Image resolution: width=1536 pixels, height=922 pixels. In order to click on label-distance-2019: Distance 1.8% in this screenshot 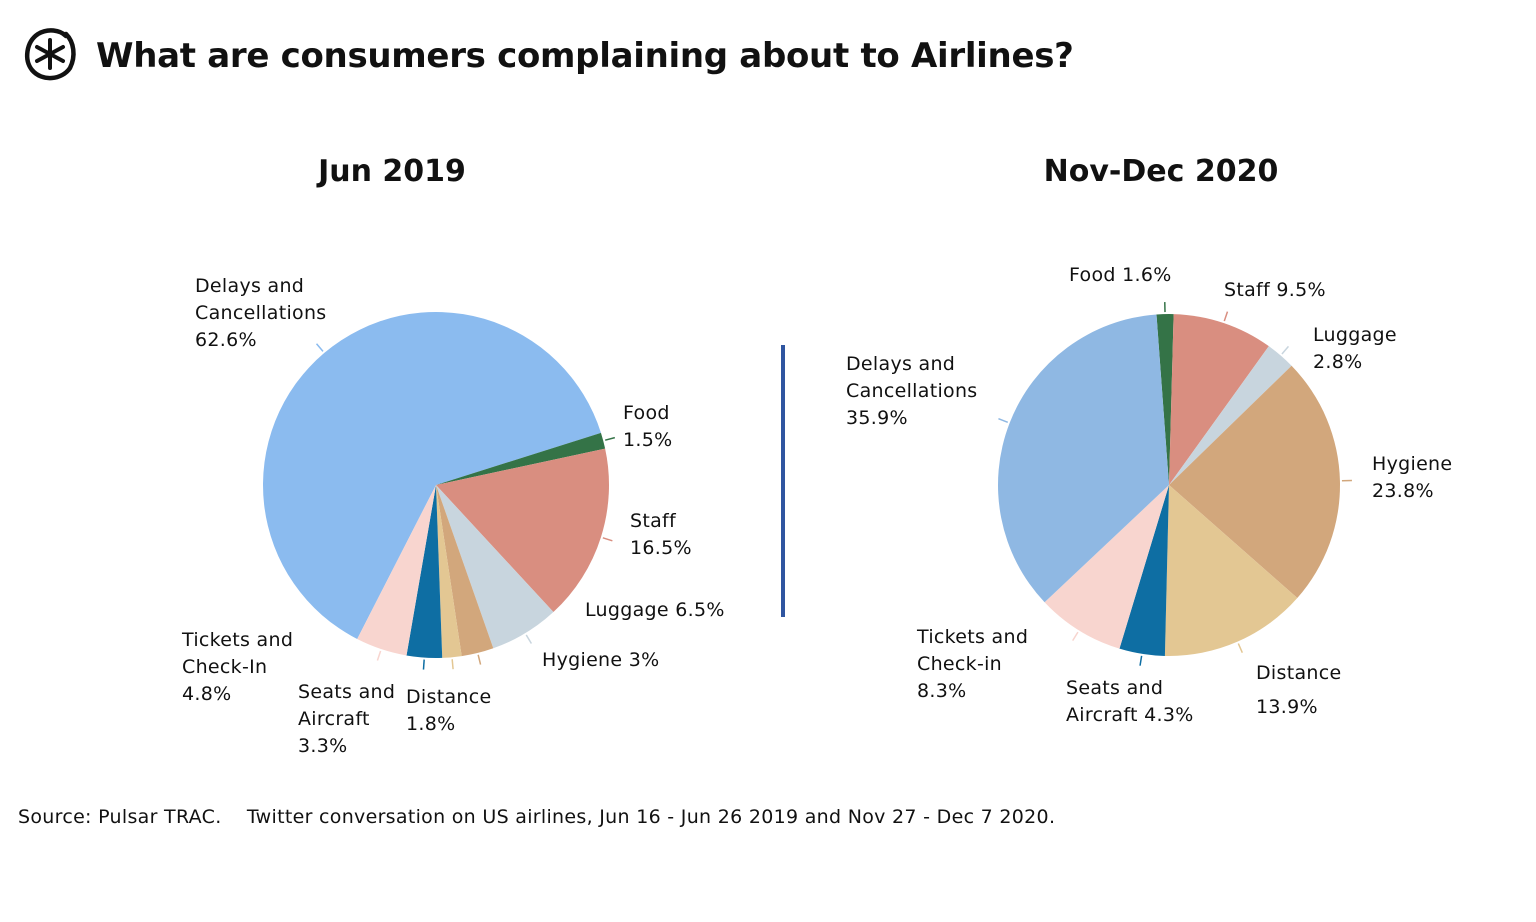, I will do `click(449, 710)`.